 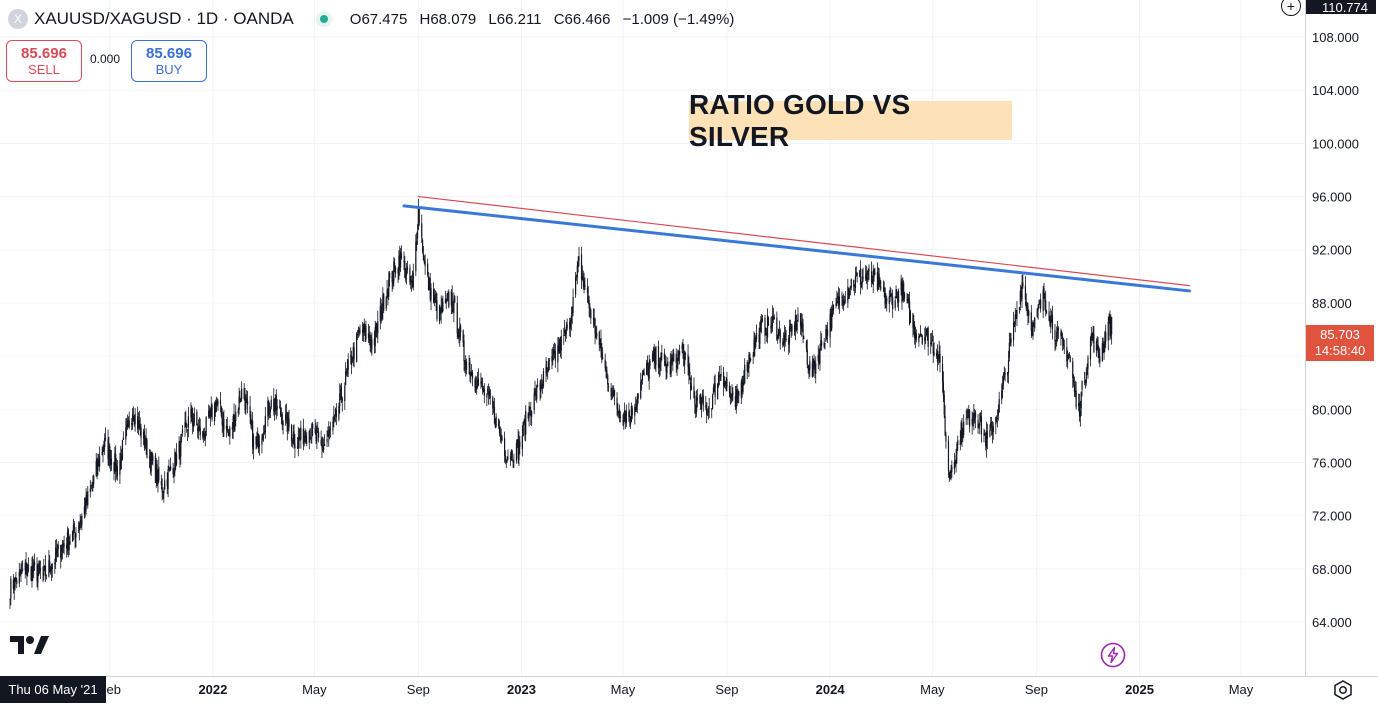 I want to click on bar-countdown: 14:58:40, so click(x=1340, y=350).